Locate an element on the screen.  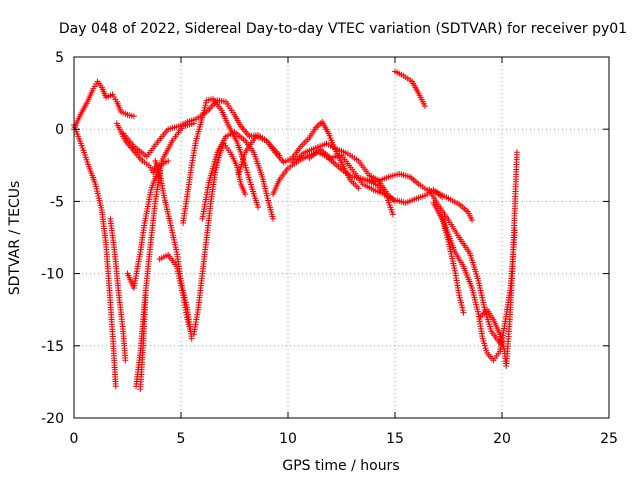
x-tick-label: 25 is located at coordinates (609, 439).